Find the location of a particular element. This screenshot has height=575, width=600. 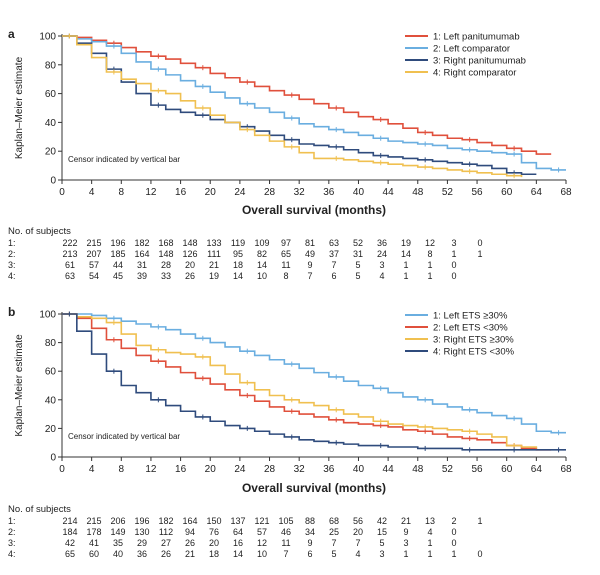

risk-cell: 97 is located at coordinates (286, 243).